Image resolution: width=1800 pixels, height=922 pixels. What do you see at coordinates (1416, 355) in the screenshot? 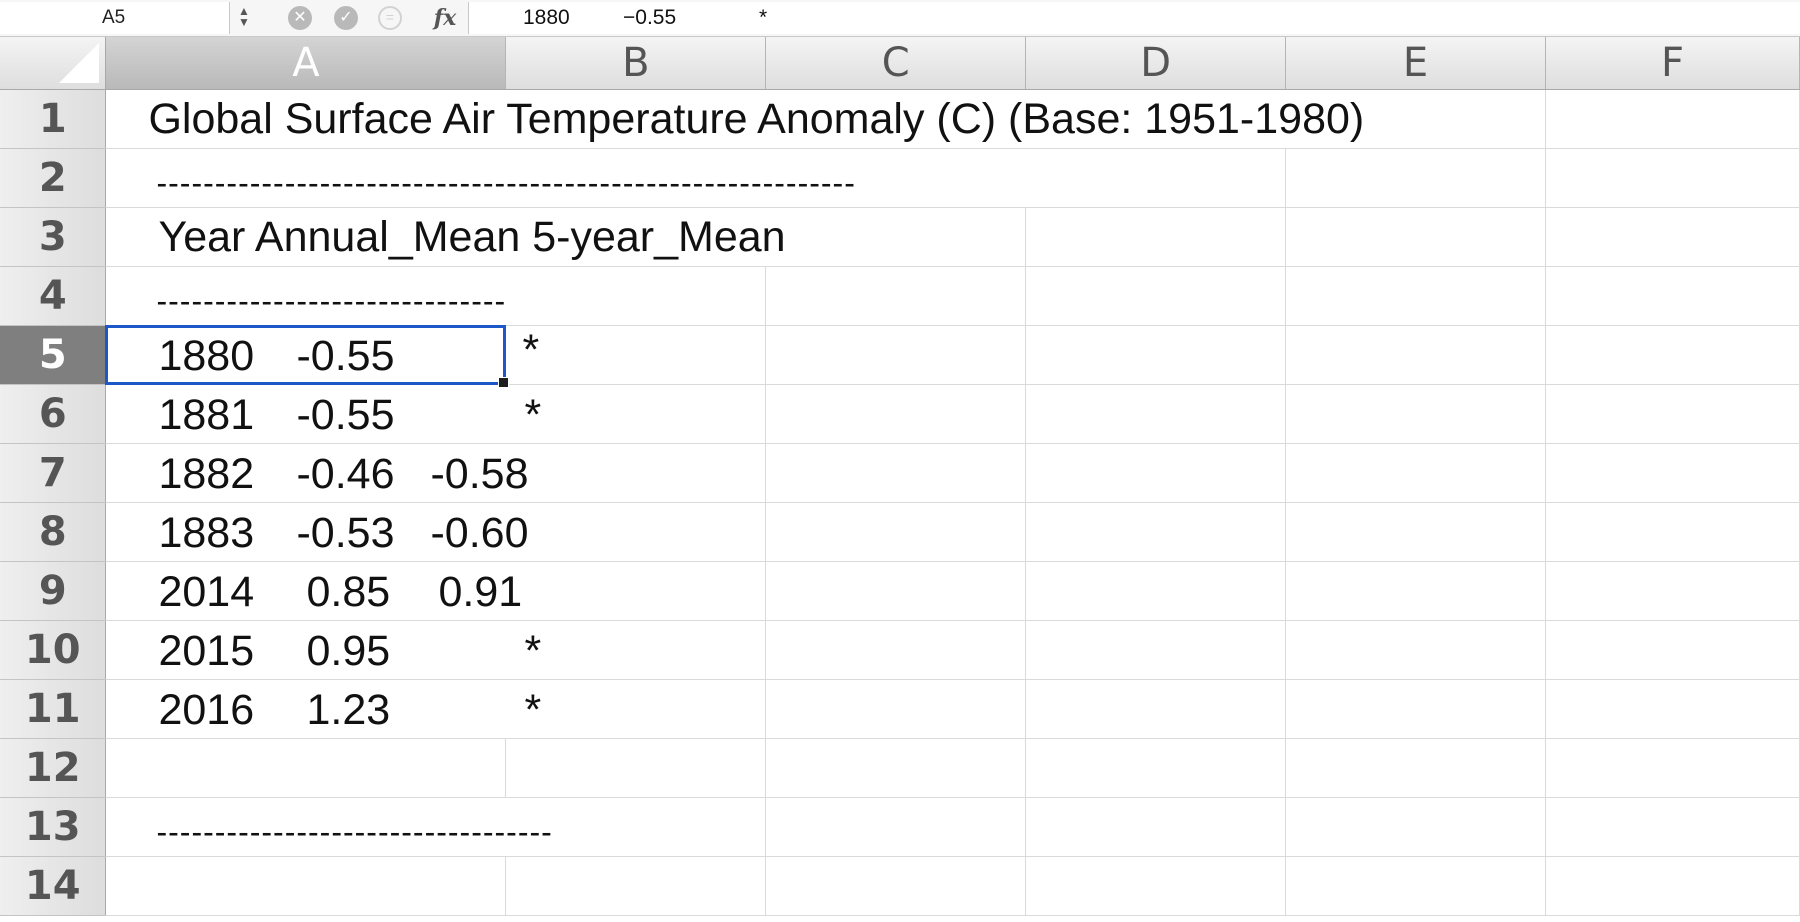
I see `cell-e5` at bounding box center [1416, 355].